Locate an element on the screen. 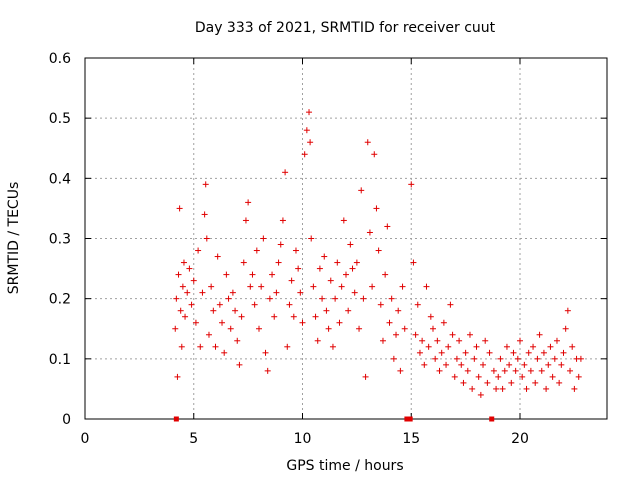  y-tick-label: 0.6 is located at coordinates (60, 59).